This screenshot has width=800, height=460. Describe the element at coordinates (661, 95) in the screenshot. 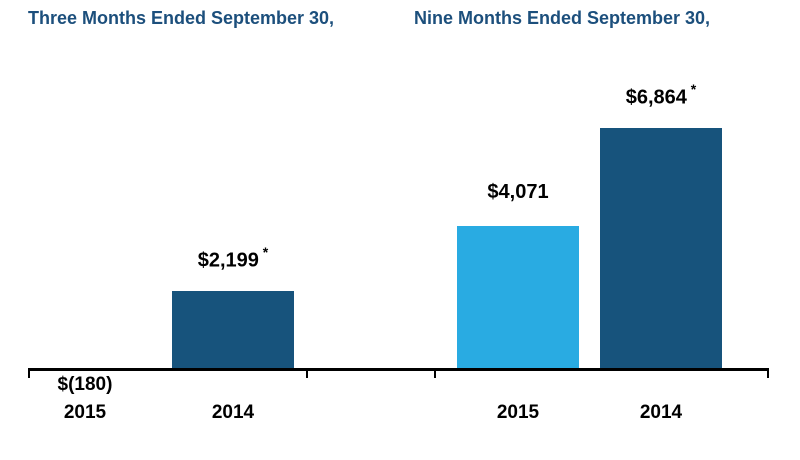

I see `value-label-nine-months-2014: $6,864 *` at that location.